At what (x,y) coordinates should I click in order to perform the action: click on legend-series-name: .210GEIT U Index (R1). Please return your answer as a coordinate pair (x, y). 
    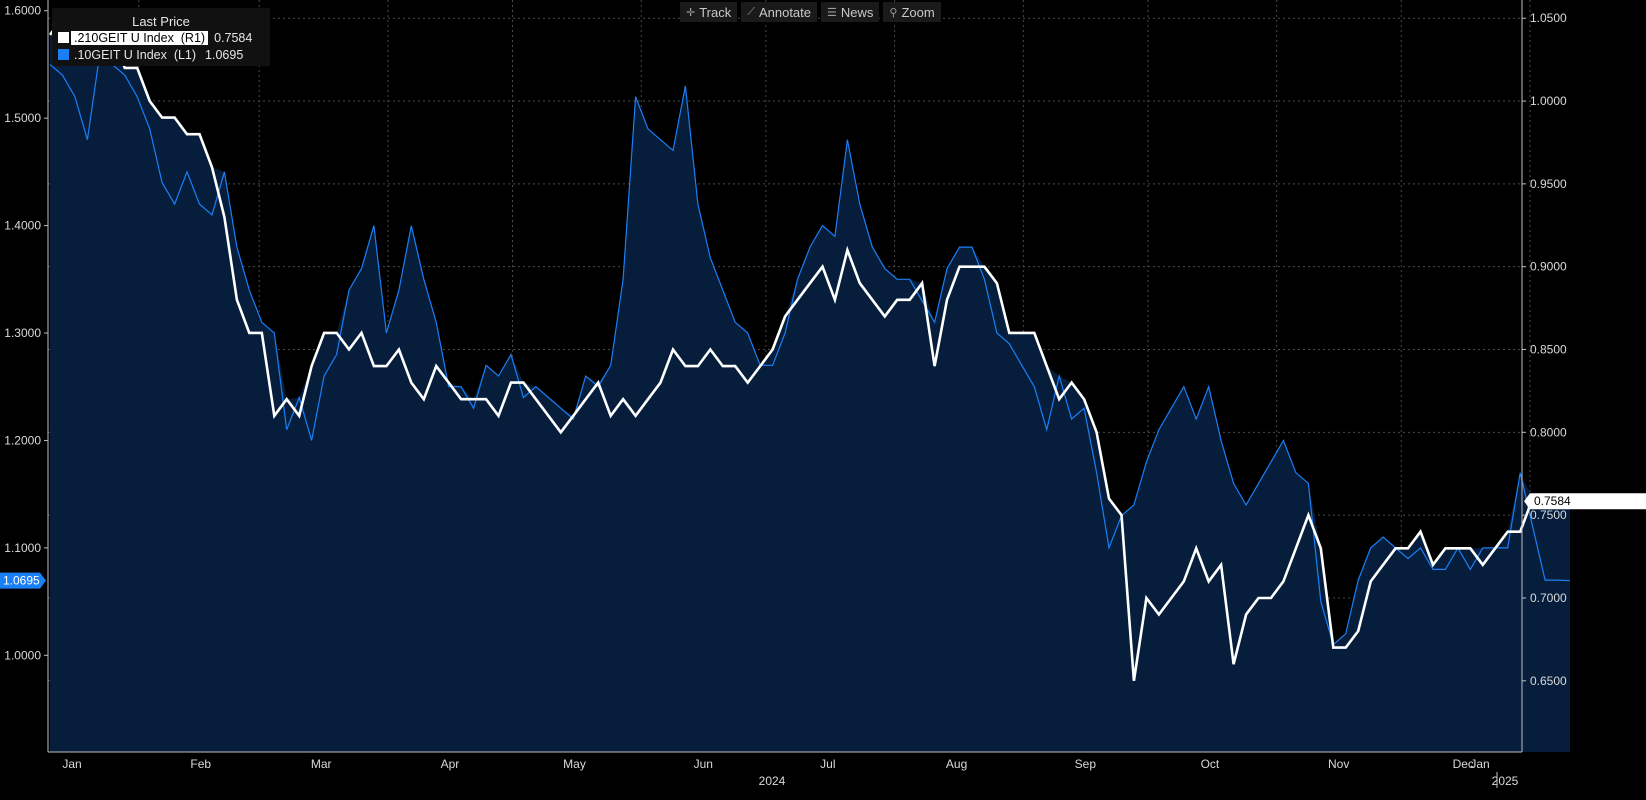
    Looking at the image, I should click on (140, 37).